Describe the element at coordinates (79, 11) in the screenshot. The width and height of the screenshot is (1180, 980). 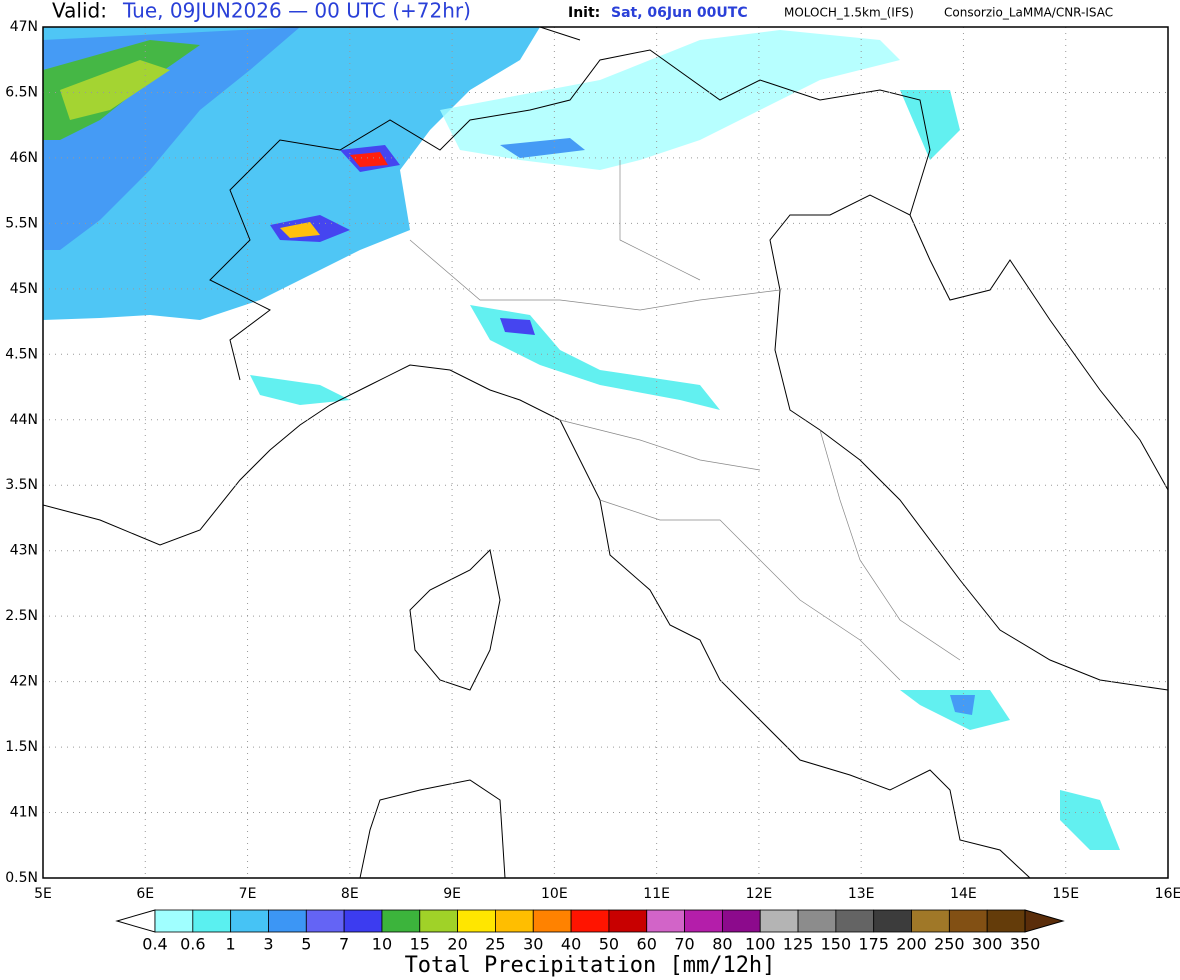
I see `valid-label: Valid:` at that location.